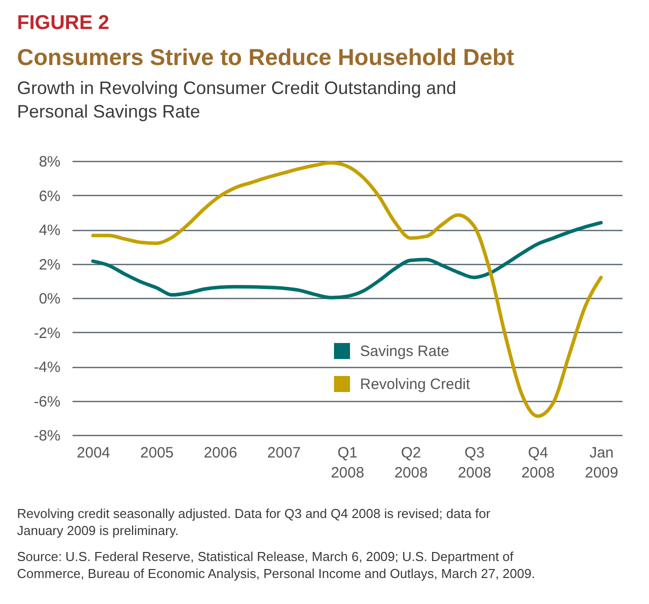 Image resolution: width=649 pixels, height=604 pixels. I want to click on x-tick-label: Jan 2009, so click(601, 463).